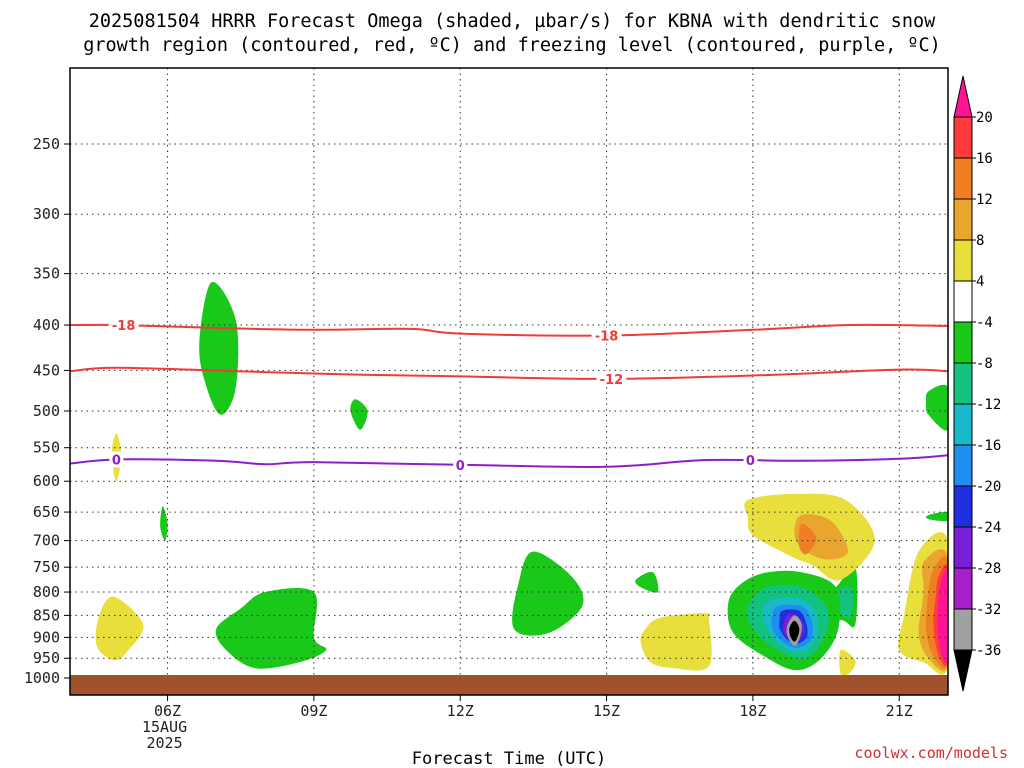 The width and height of the screenshot is (1024, 768). What do you see at coordinates (164, 743) in the screenshot?
I see `x-tick-sublabel: 2025` at bounding box center [164, 743].